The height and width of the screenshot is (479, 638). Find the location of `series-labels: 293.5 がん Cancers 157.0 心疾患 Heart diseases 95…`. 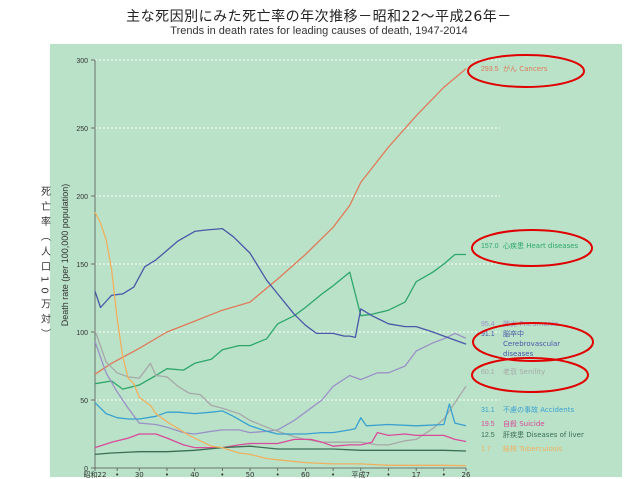

series-labels: 293.5 がん Cancers 157.0 心疾患 Heart diseases 95… is located at coordinates (532, 258).